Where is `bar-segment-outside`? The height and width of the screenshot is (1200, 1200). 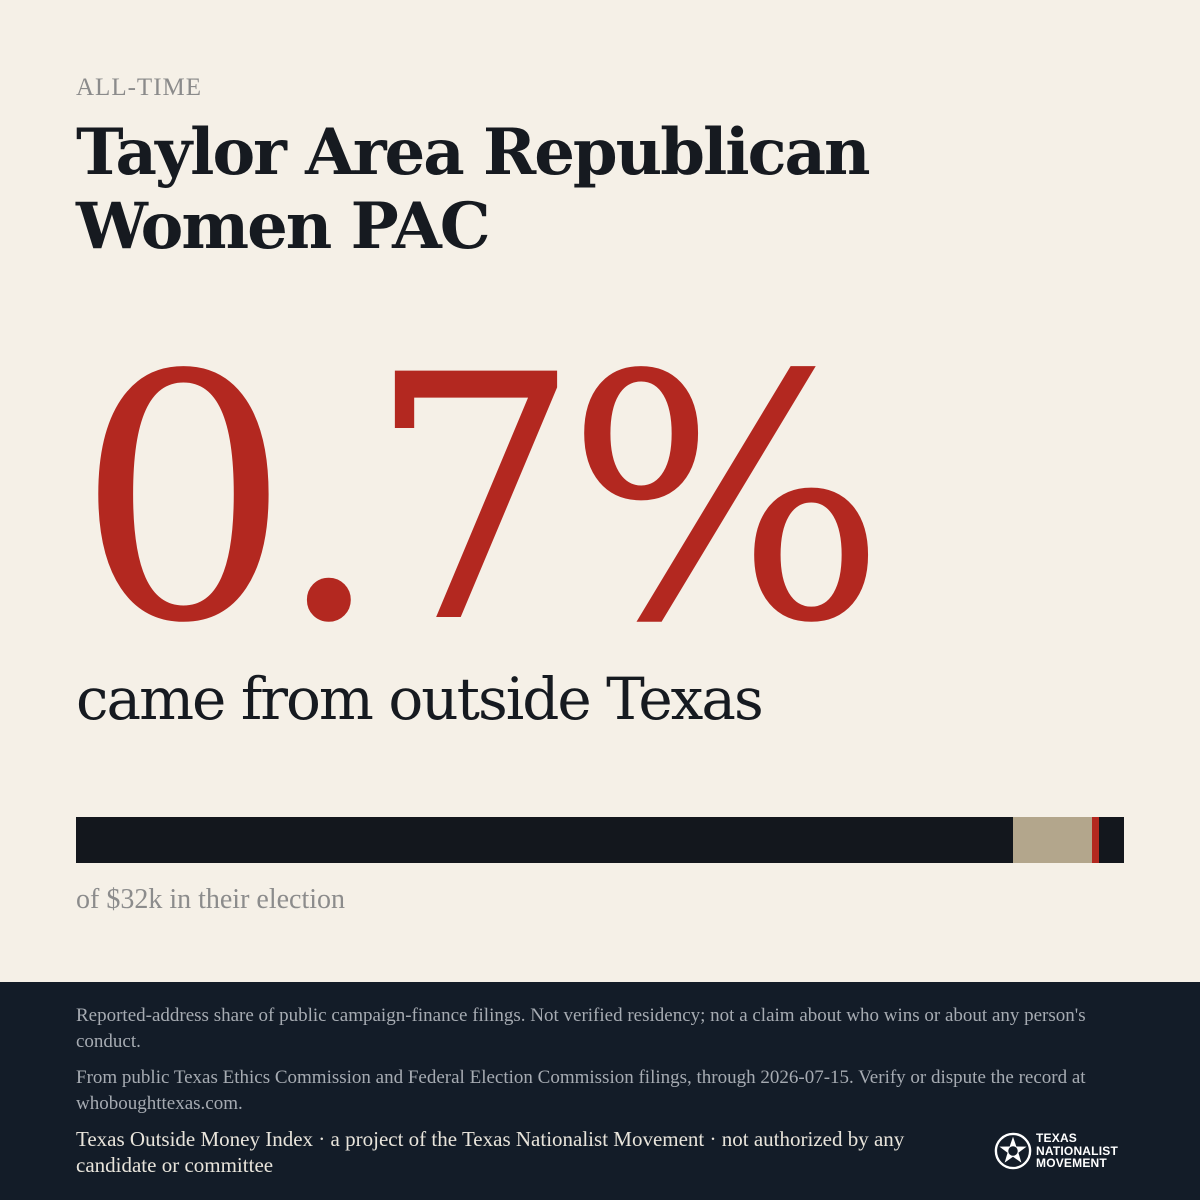 bar-segment-outside is located at coordinates (1095, 840).